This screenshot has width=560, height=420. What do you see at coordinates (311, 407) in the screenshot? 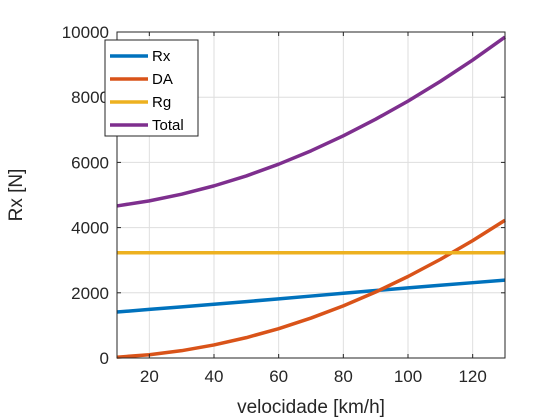
I see `x-axis-label: velocidade [km/h]` at bounding box center [311, 407].